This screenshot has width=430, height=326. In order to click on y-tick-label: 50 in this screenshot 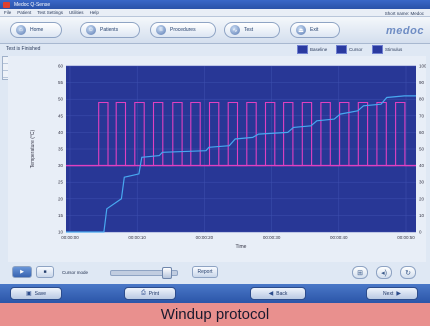, I will do `click(61, 99)`.